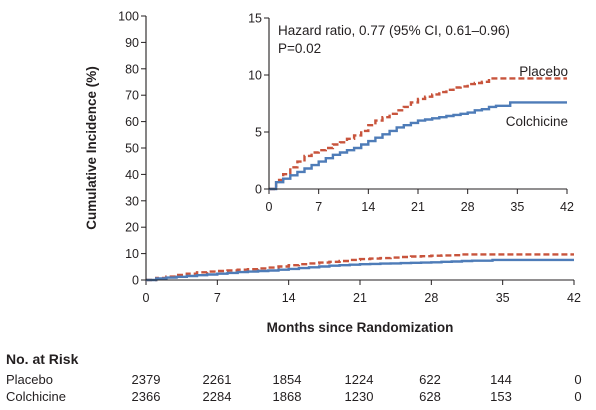  Describe the element at coordinates (394, 30) in the screenshot. I see `hazard-ratio-annotation: Hazard ratio, 0.77 (95% CI, 0.61–0.96)` at that location.